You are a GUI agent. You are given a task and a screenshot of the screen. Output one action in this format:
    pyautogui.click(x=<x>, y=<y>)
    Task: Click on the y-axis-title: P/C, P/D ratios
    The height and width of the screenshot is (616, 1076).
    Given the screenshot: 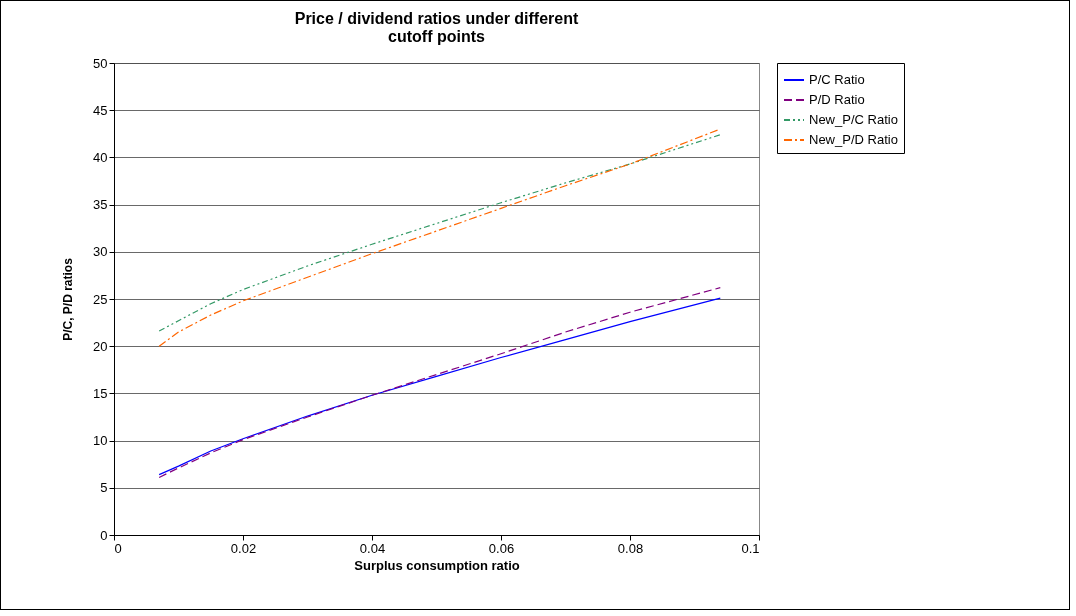 What is the action you would take?
    pyautogui.click(x=68, y=299)
    